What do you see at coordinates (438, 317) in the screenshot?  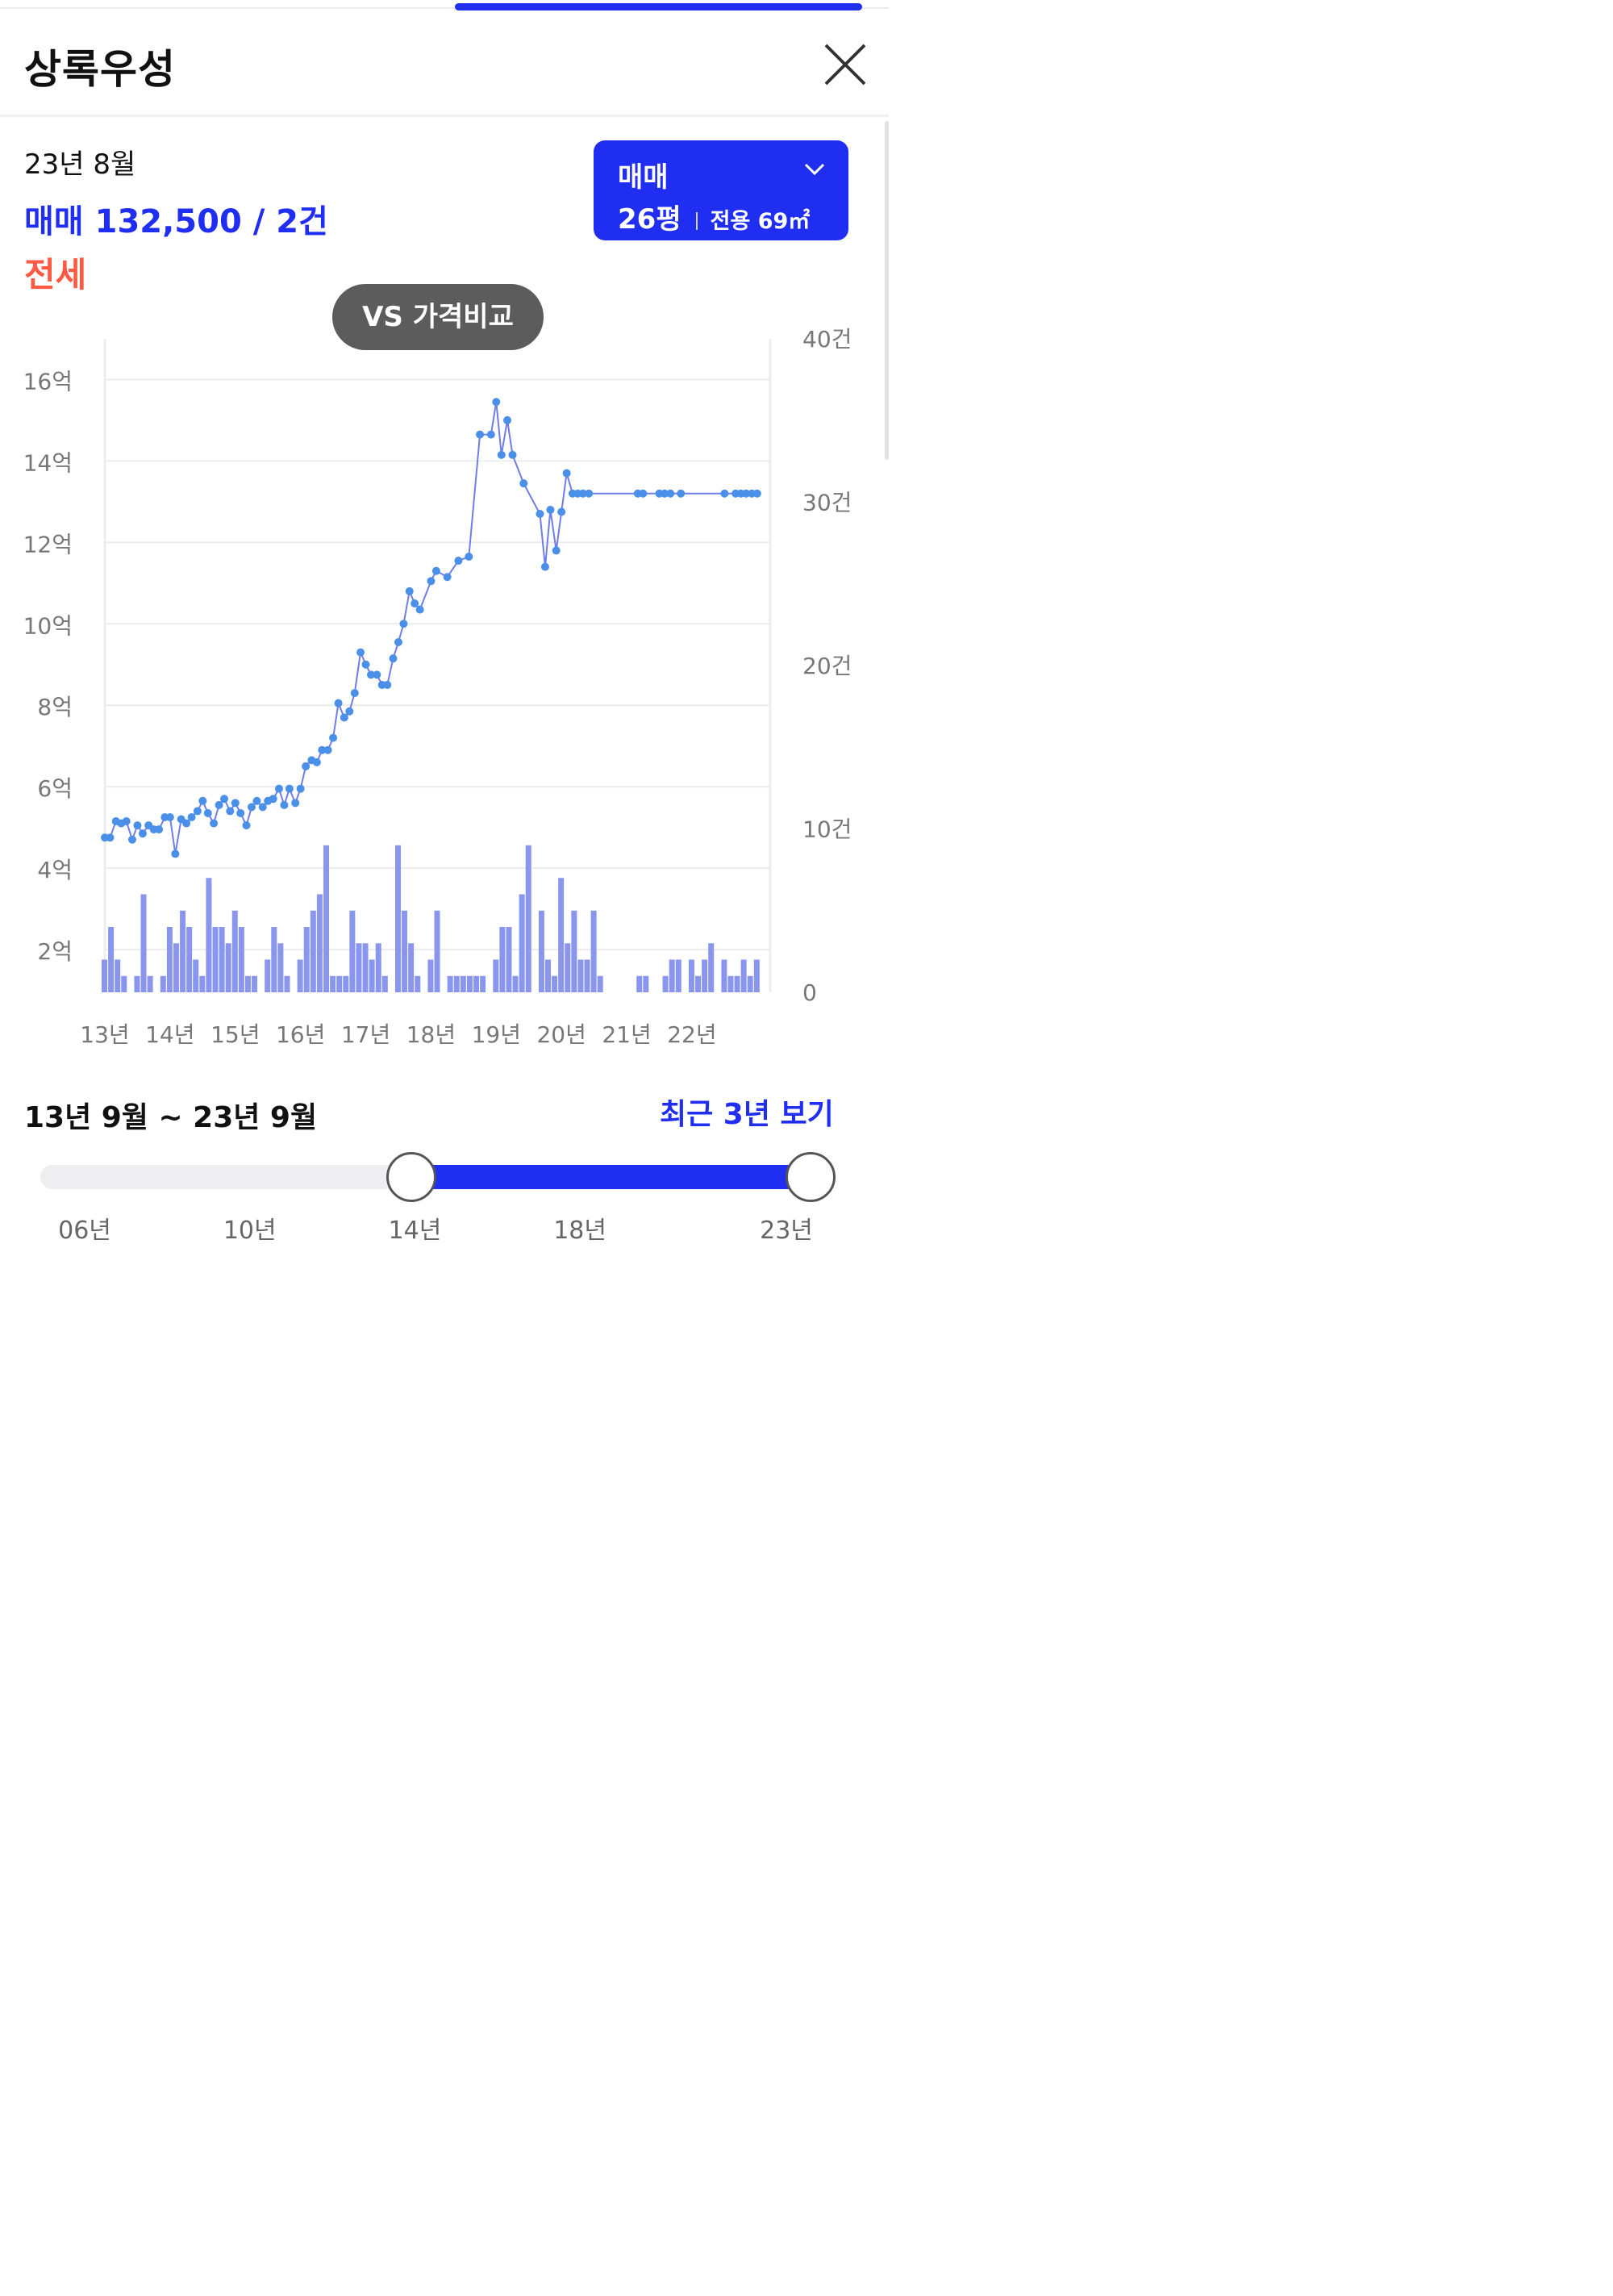 I see `price-compare-button: VS 가격비교` at bounding box center [438, 317].